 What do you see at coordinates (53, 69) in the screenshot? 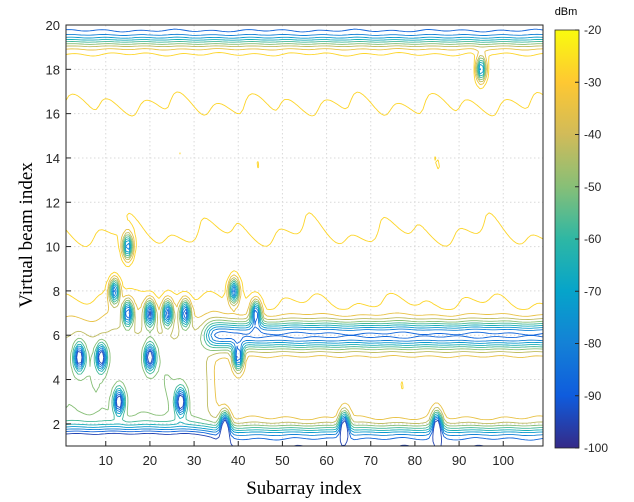
I see `y-tick-label: 18` at bounding box center [53, 69].